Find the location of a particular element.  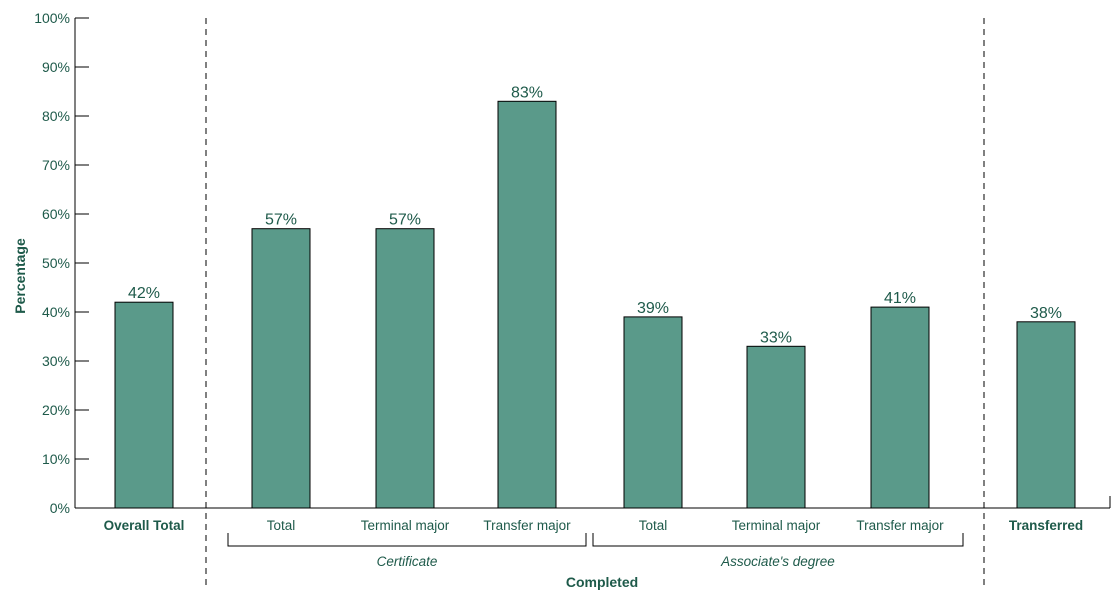

y-tick-label: 80% is located at coordinates (56, 116).